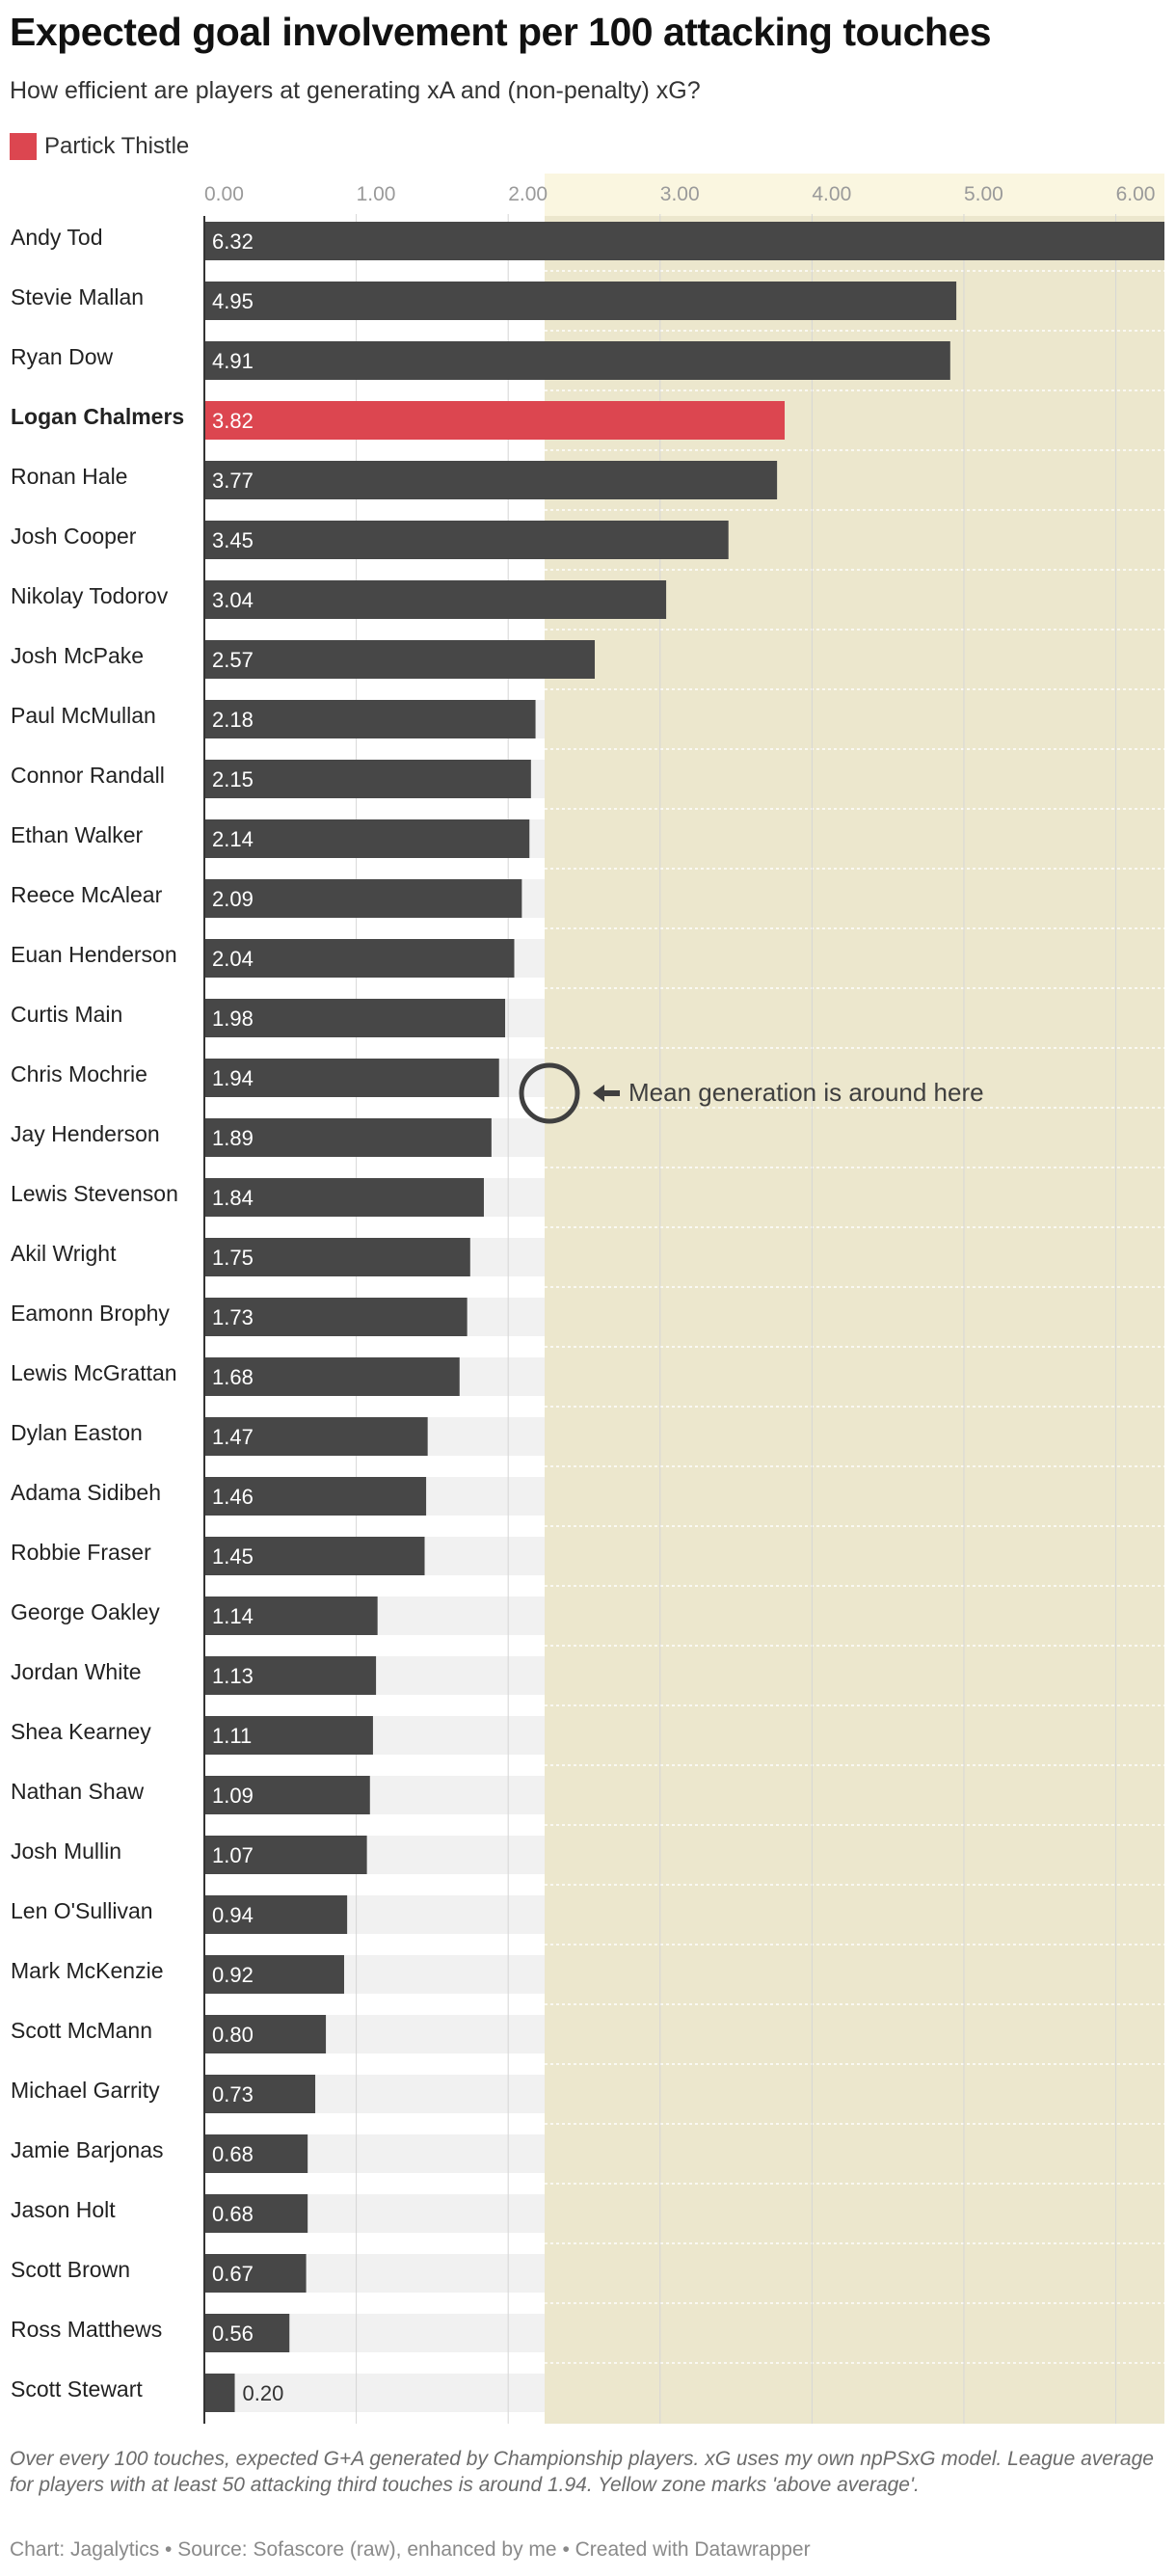 The width and height of the screenshot is (1176, 2576). Describe the element at coordinates (83, 716) in the screenshot. I see `category-label: Paul McMullan` at that location.